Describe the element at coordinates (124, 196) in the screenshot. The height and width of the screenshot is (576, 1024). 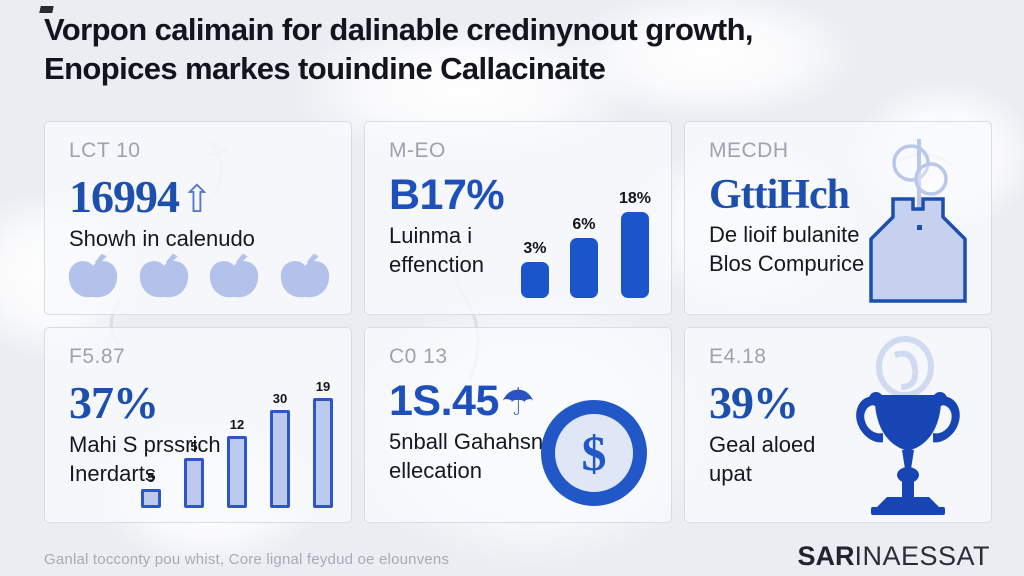
I see `value-text: 16994` at that location.